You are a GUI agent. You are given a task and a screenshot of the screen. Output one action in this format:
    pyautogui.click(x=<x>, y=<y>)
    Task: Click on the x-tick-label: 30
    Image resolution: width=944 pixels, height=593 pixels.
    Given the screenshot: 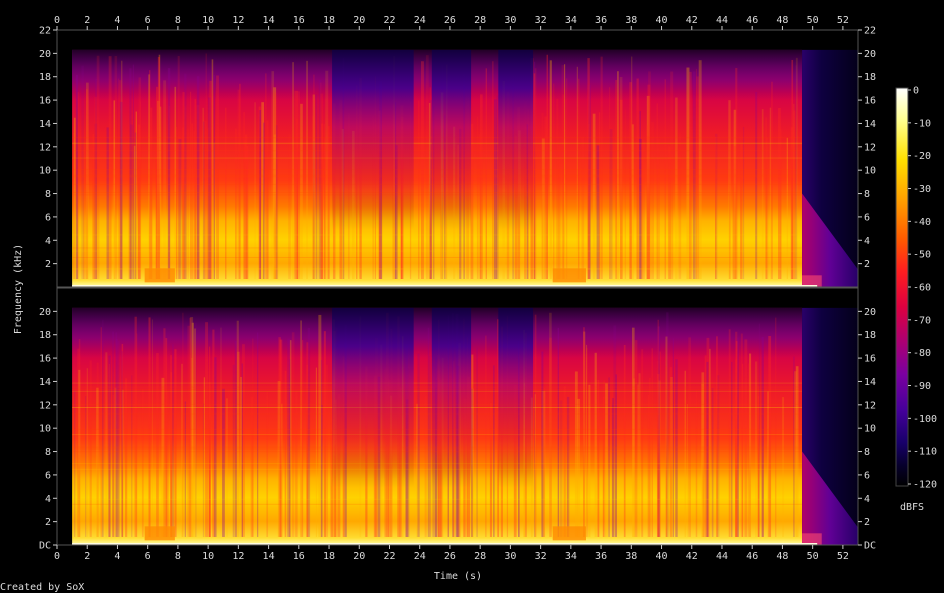 What is the action you would take?
    pyautogui.click(x=510, y=556)
    